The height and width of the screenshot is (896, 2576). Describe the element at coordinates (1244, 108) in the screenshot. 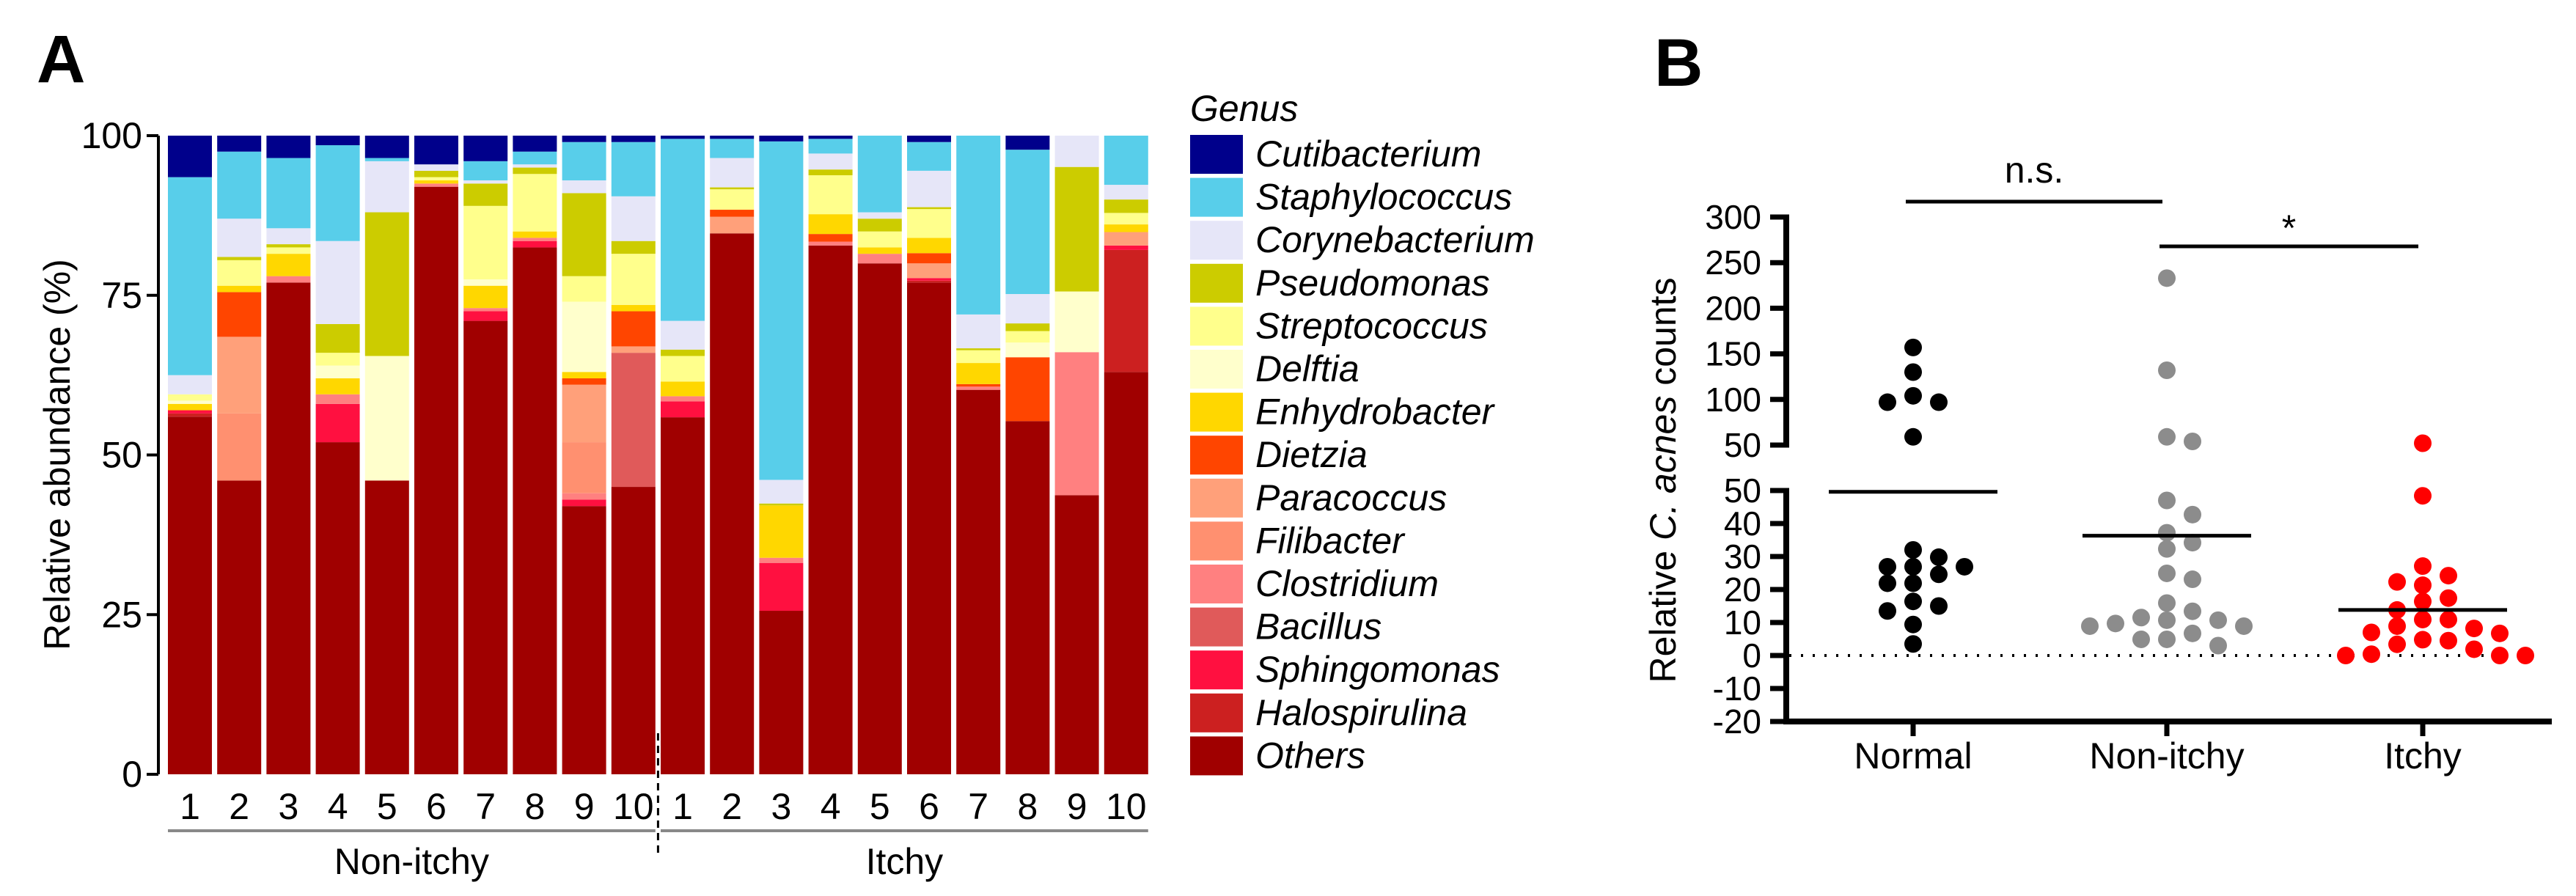

I see `legend-title: Genus` at that location.